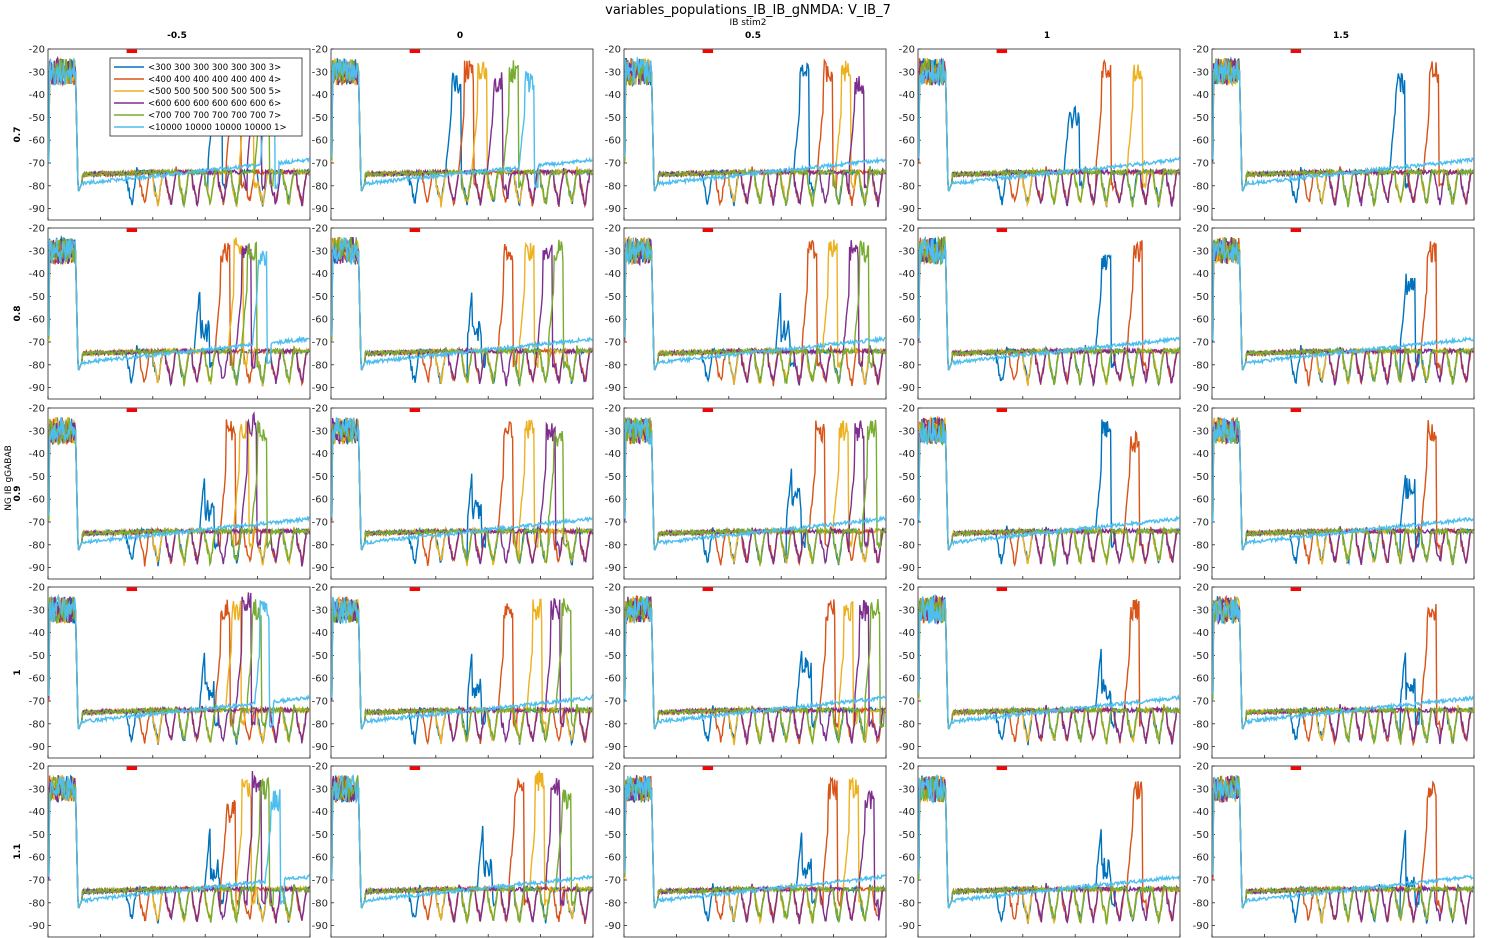  I want to click on panel-0-2: -90 -80 -70 -60 -50 -40 -30 -20 0.5, so click(746, 126).